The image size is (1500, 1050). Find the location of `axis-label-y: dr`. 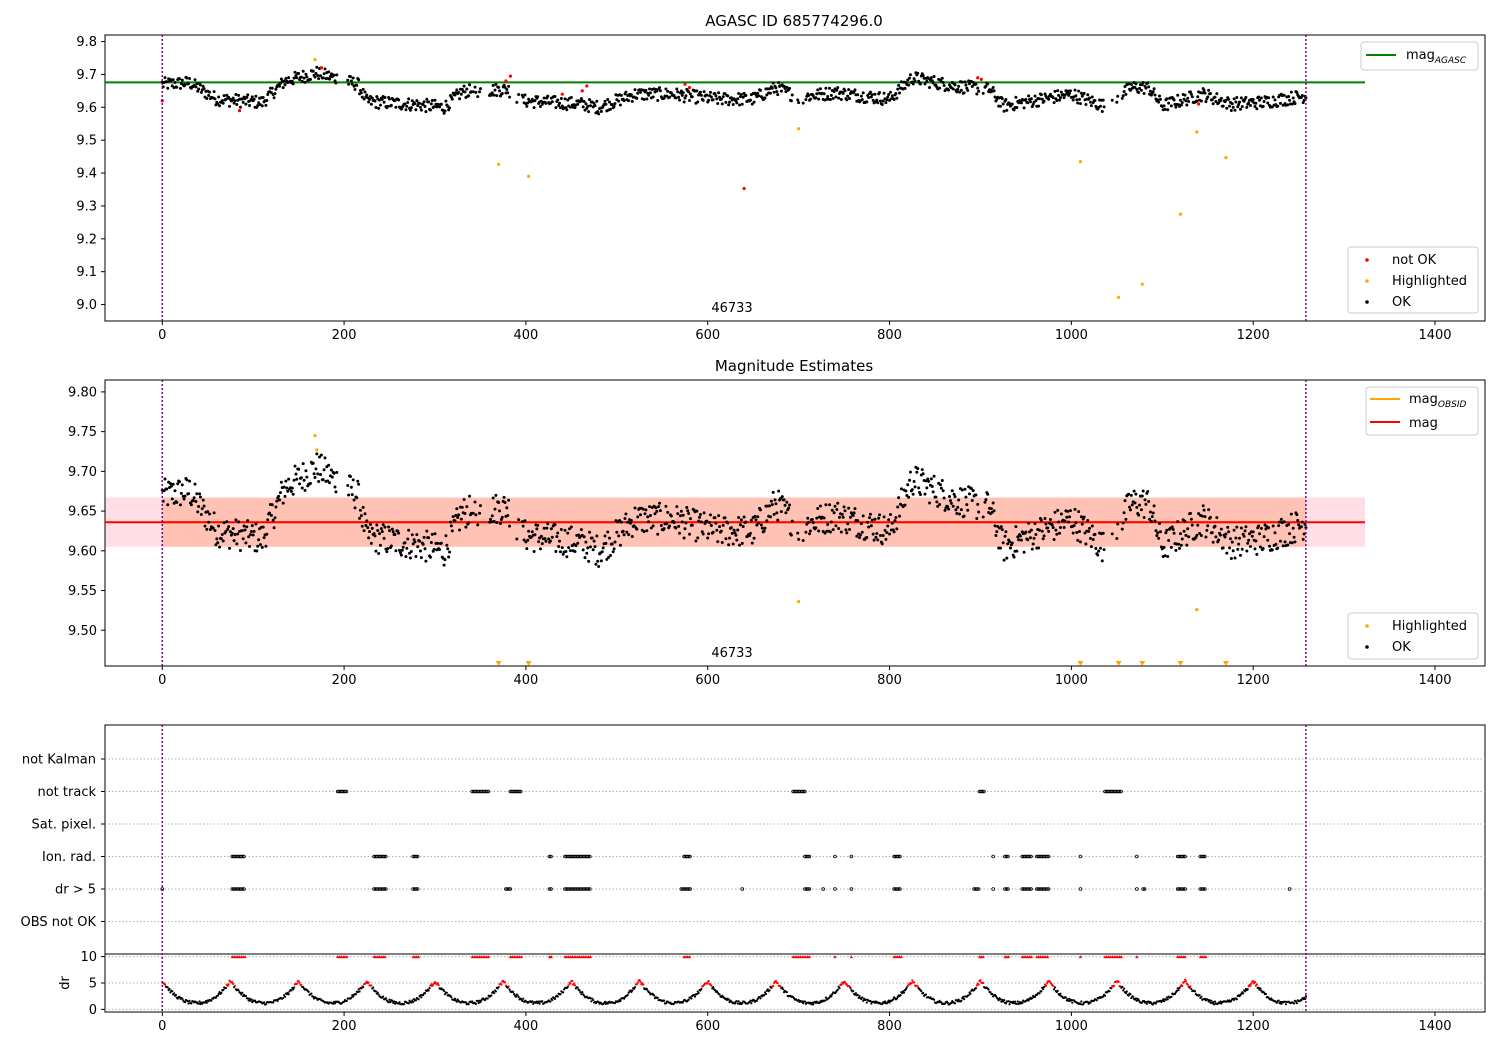

axis-label-y: dr is located at coordinates (65, 983).